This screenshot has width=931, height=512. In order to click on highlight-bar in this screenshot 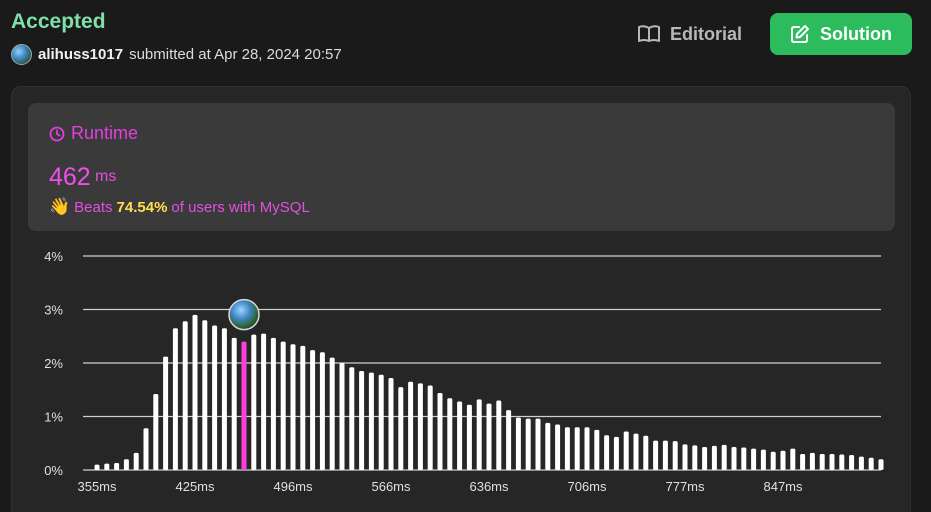, I will do `click(244, 405)`.